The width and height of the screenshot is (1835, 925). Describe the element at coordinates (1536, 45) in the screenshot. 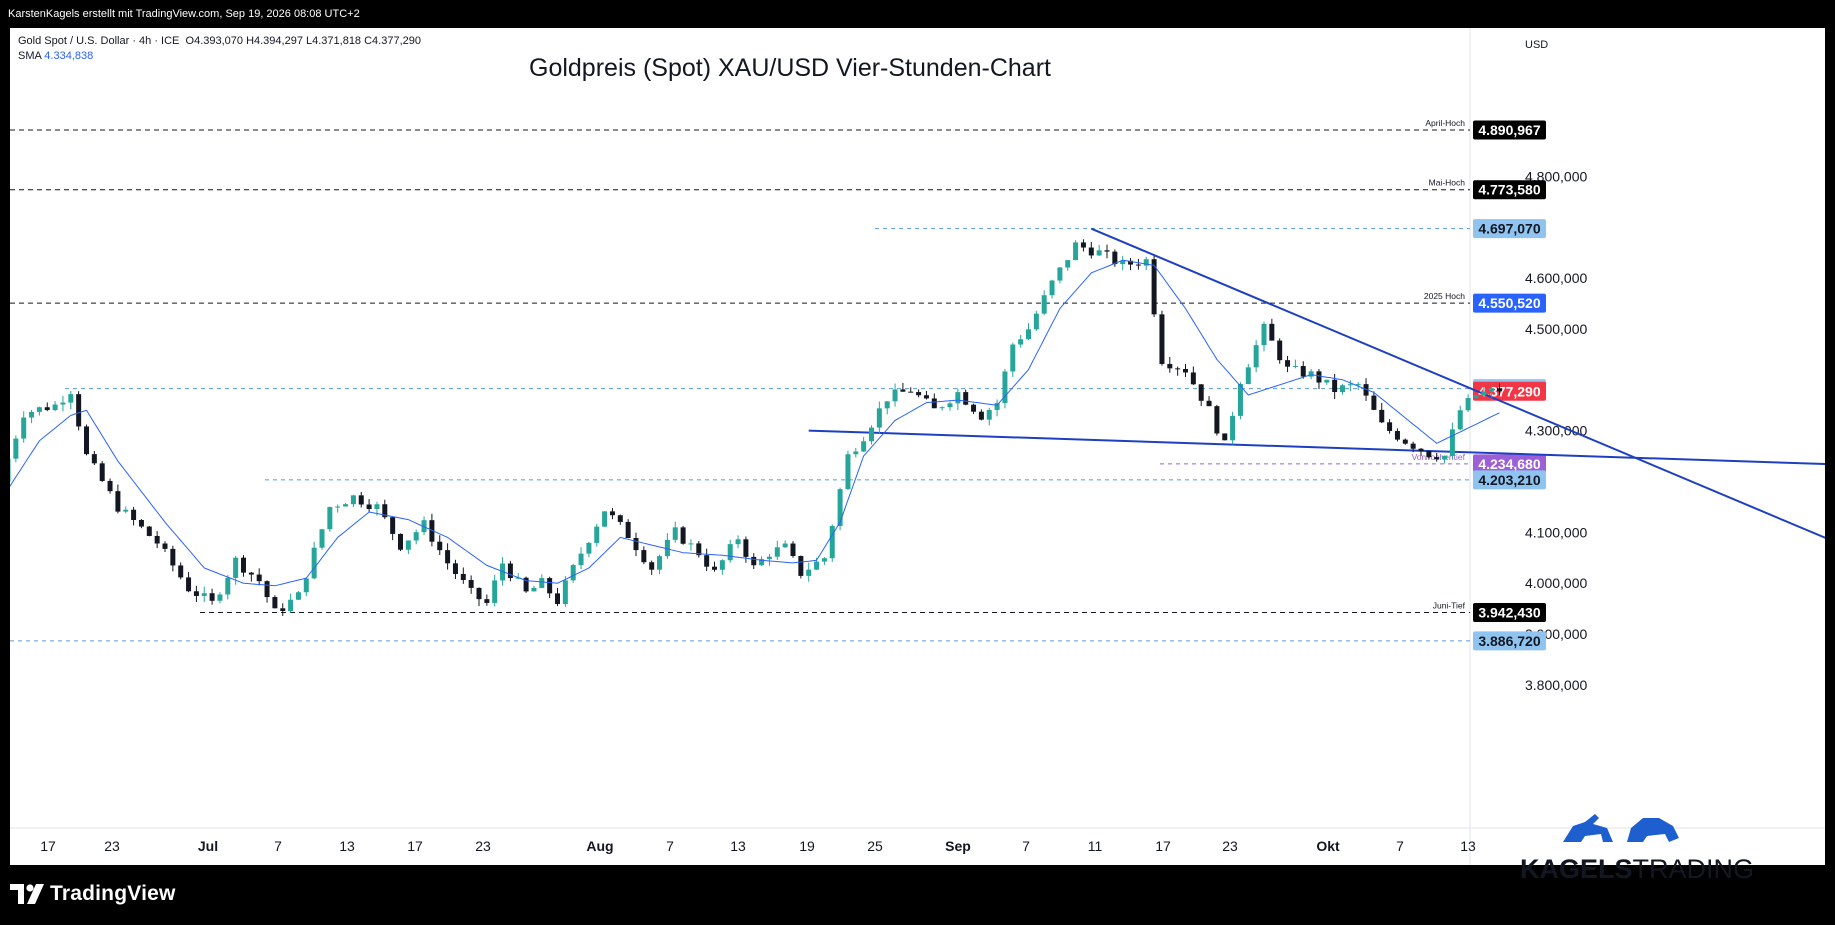

I see `price-axis-currency: USD` at that location.